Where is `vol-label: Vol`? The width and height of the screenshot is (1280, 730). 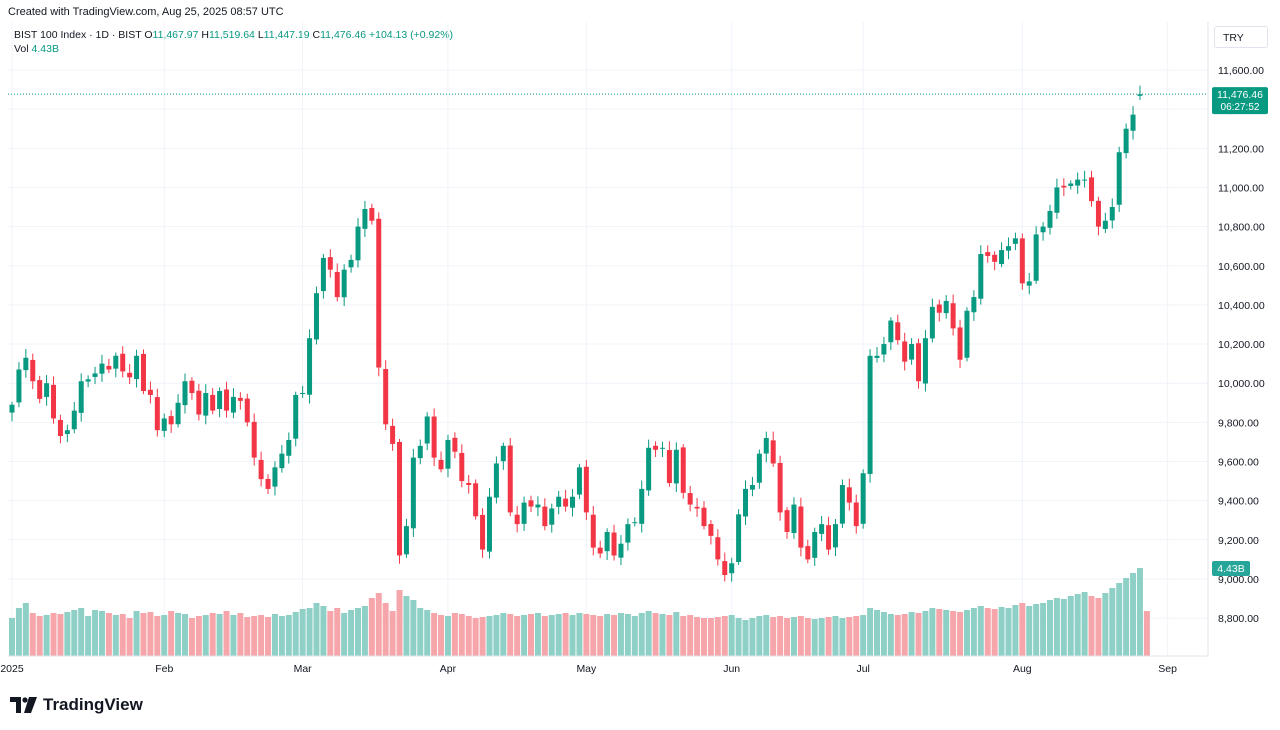 vol-label: Vol is located at coordinates (21, 49).